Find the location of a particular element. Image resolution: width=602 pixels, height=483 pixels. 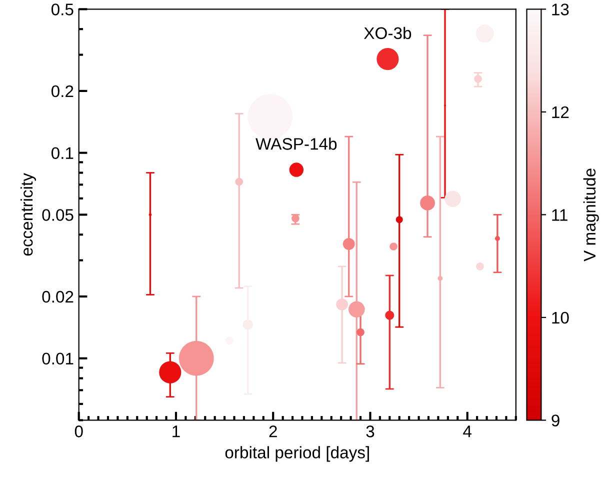

color-bar-label: 11 is located at coordinates (560, 215).